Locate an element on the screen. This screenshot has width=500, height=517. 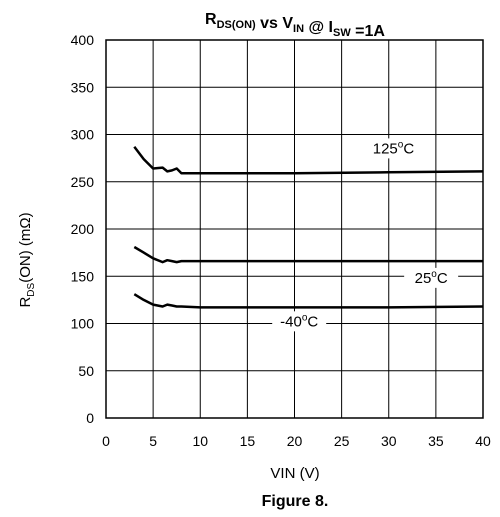
series-label-unit-1: C is located at coordinates (442, 278).